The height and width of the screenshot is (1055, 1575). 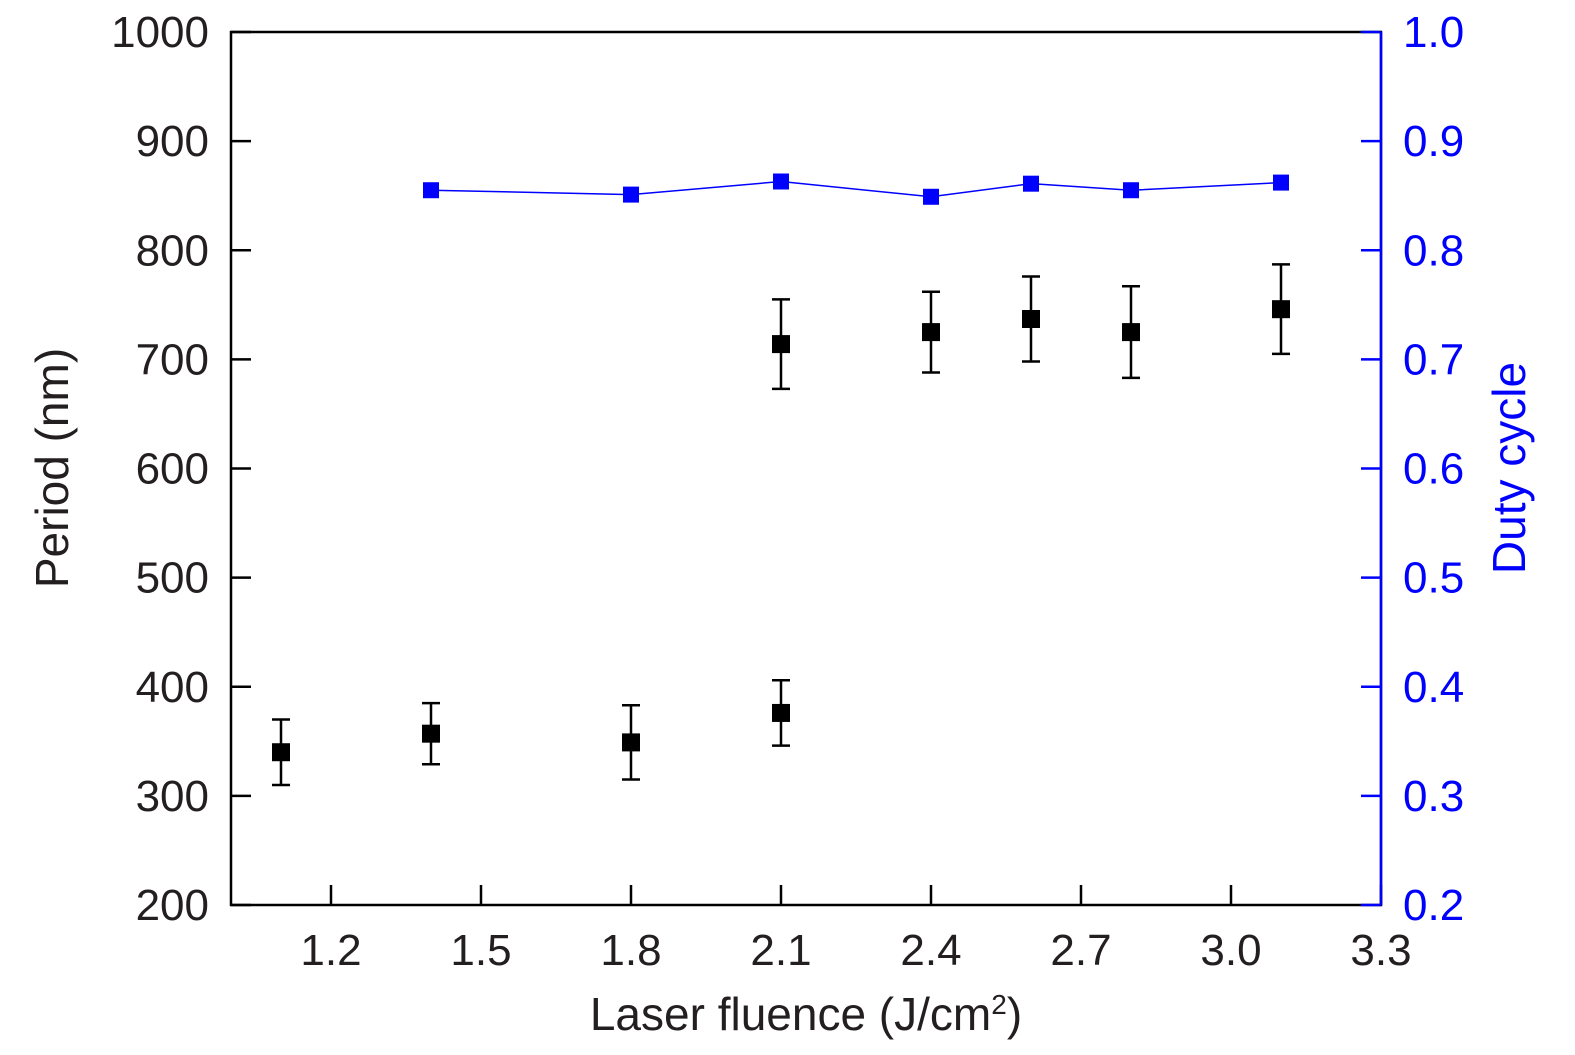 I want to click on y-tick-label: 300, so click(x=172, y=796).